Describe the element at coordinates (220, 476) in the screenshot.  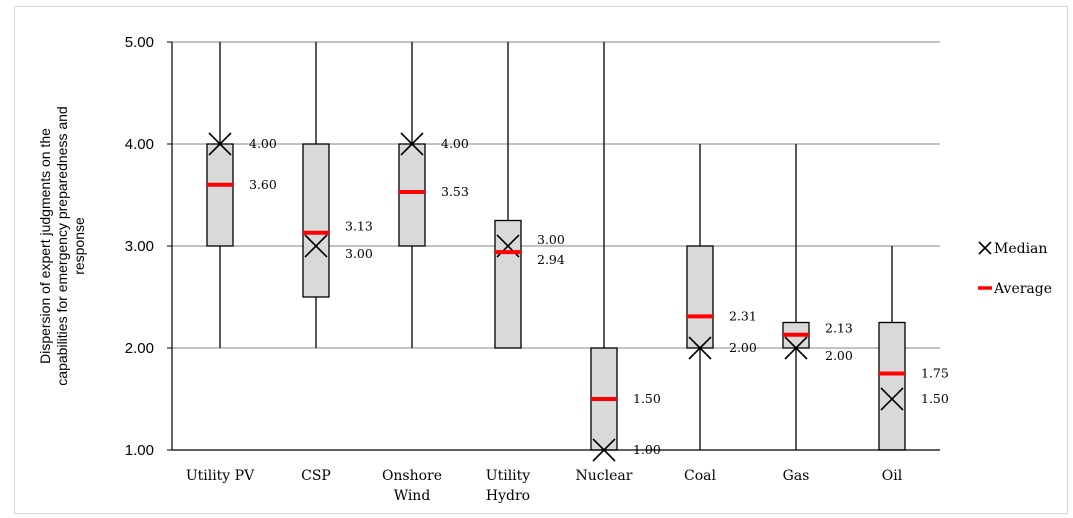
I see `x-category-label: Utility PV` at that location.